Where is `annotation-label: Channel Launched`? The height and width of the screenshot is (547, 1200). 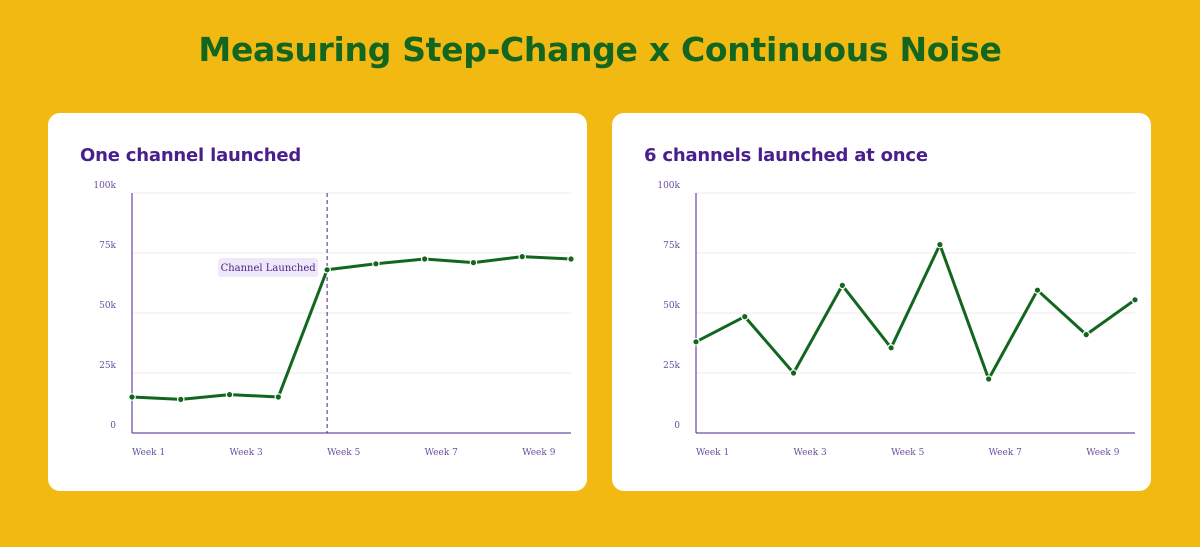 annotation-label: Channel Launched is located at coordinates (269, 268).